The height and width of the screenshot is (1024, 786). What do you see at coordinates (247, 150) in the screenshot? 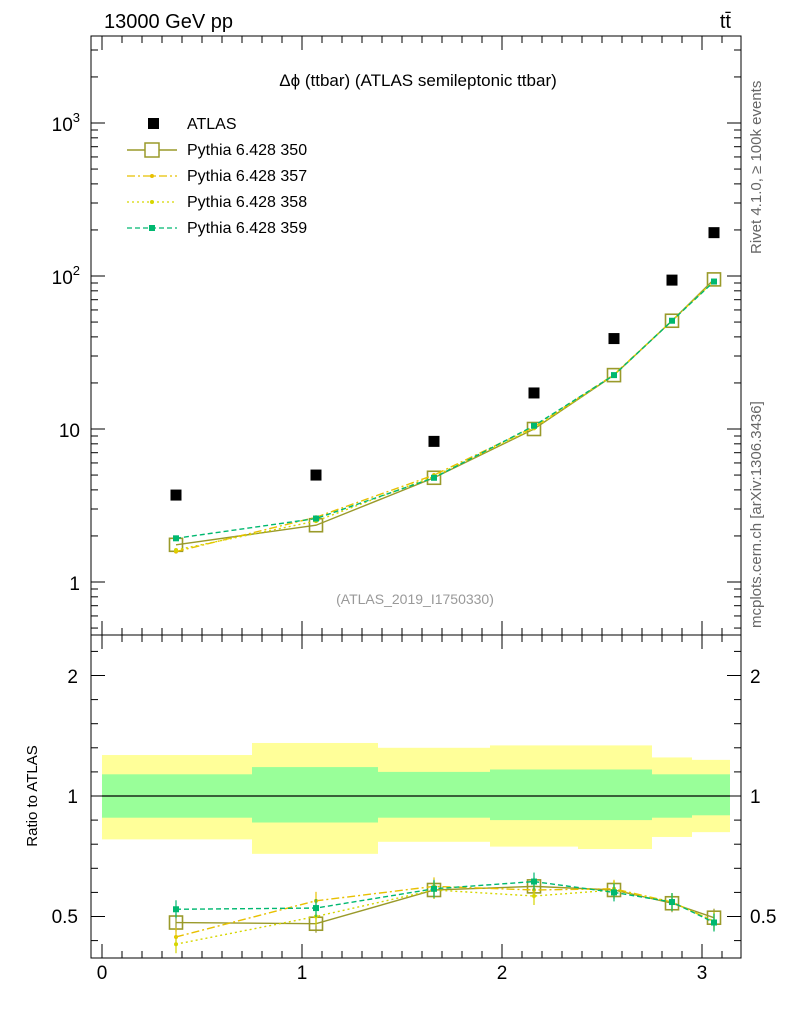
I see `legend-label-350: Pythia 6.428 350` at bounding box center [247, 150].